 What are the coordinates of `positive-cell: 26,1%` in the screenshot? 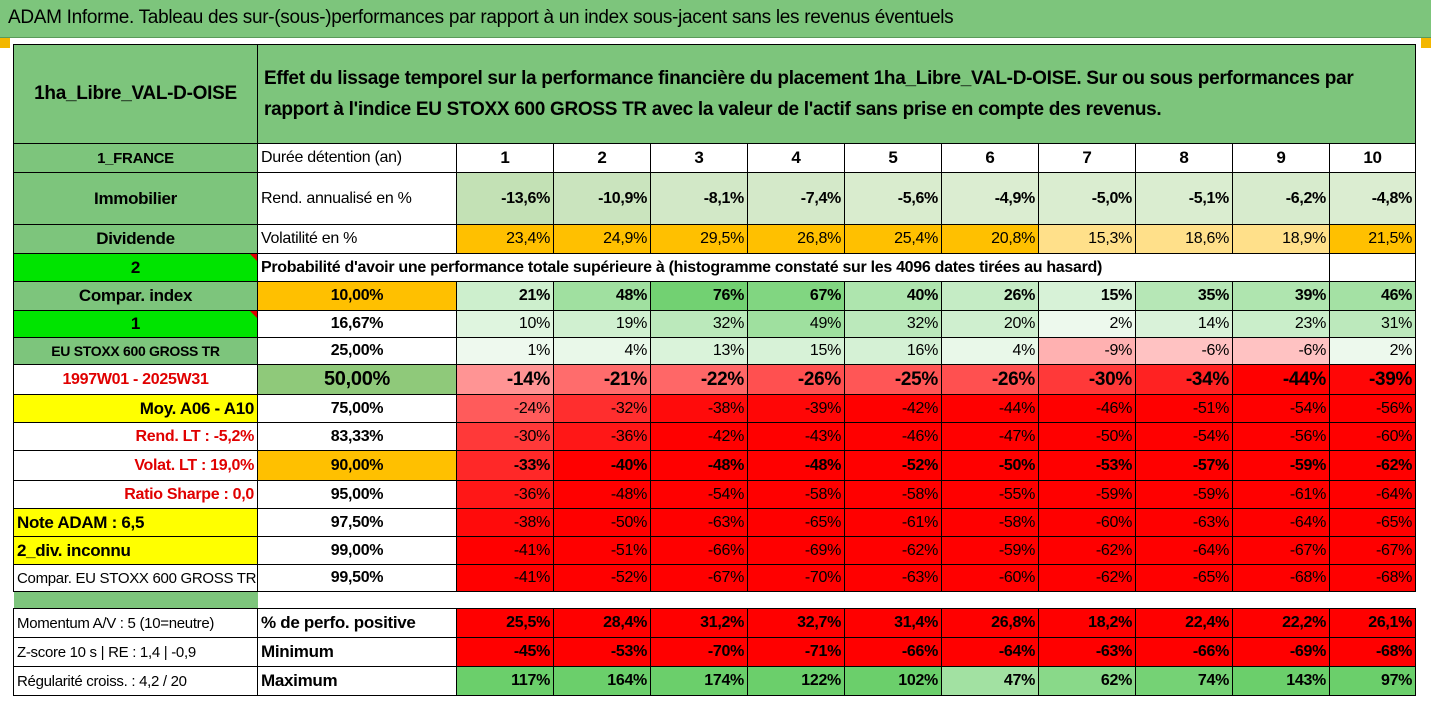 It's located at (1372, 623).